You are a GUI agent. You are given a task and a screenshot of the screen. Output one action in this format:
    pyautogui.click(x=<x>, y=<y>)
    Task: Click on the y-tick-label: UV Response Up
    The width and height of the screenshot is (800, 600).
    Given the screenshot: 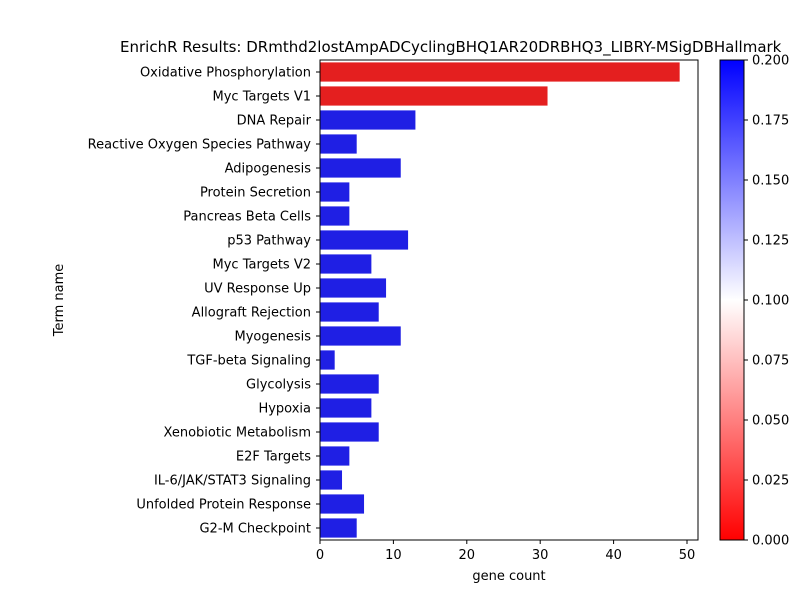 What is the action you would take?
    pyautogui.click(x=257, y=289)
    